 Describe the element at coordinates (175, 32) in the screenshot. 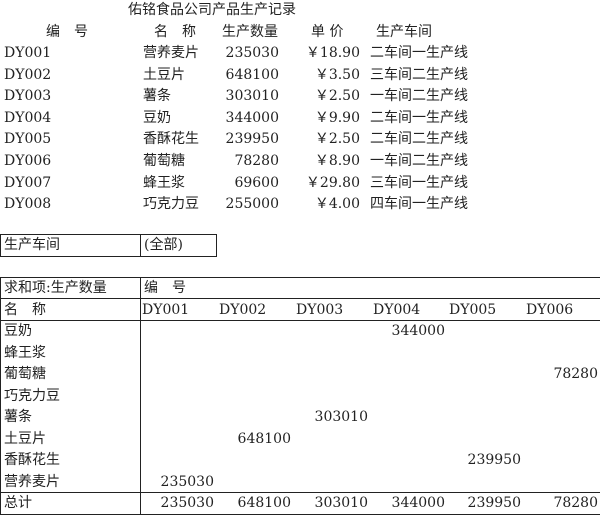

I see `header-name: 名 称` at that location.